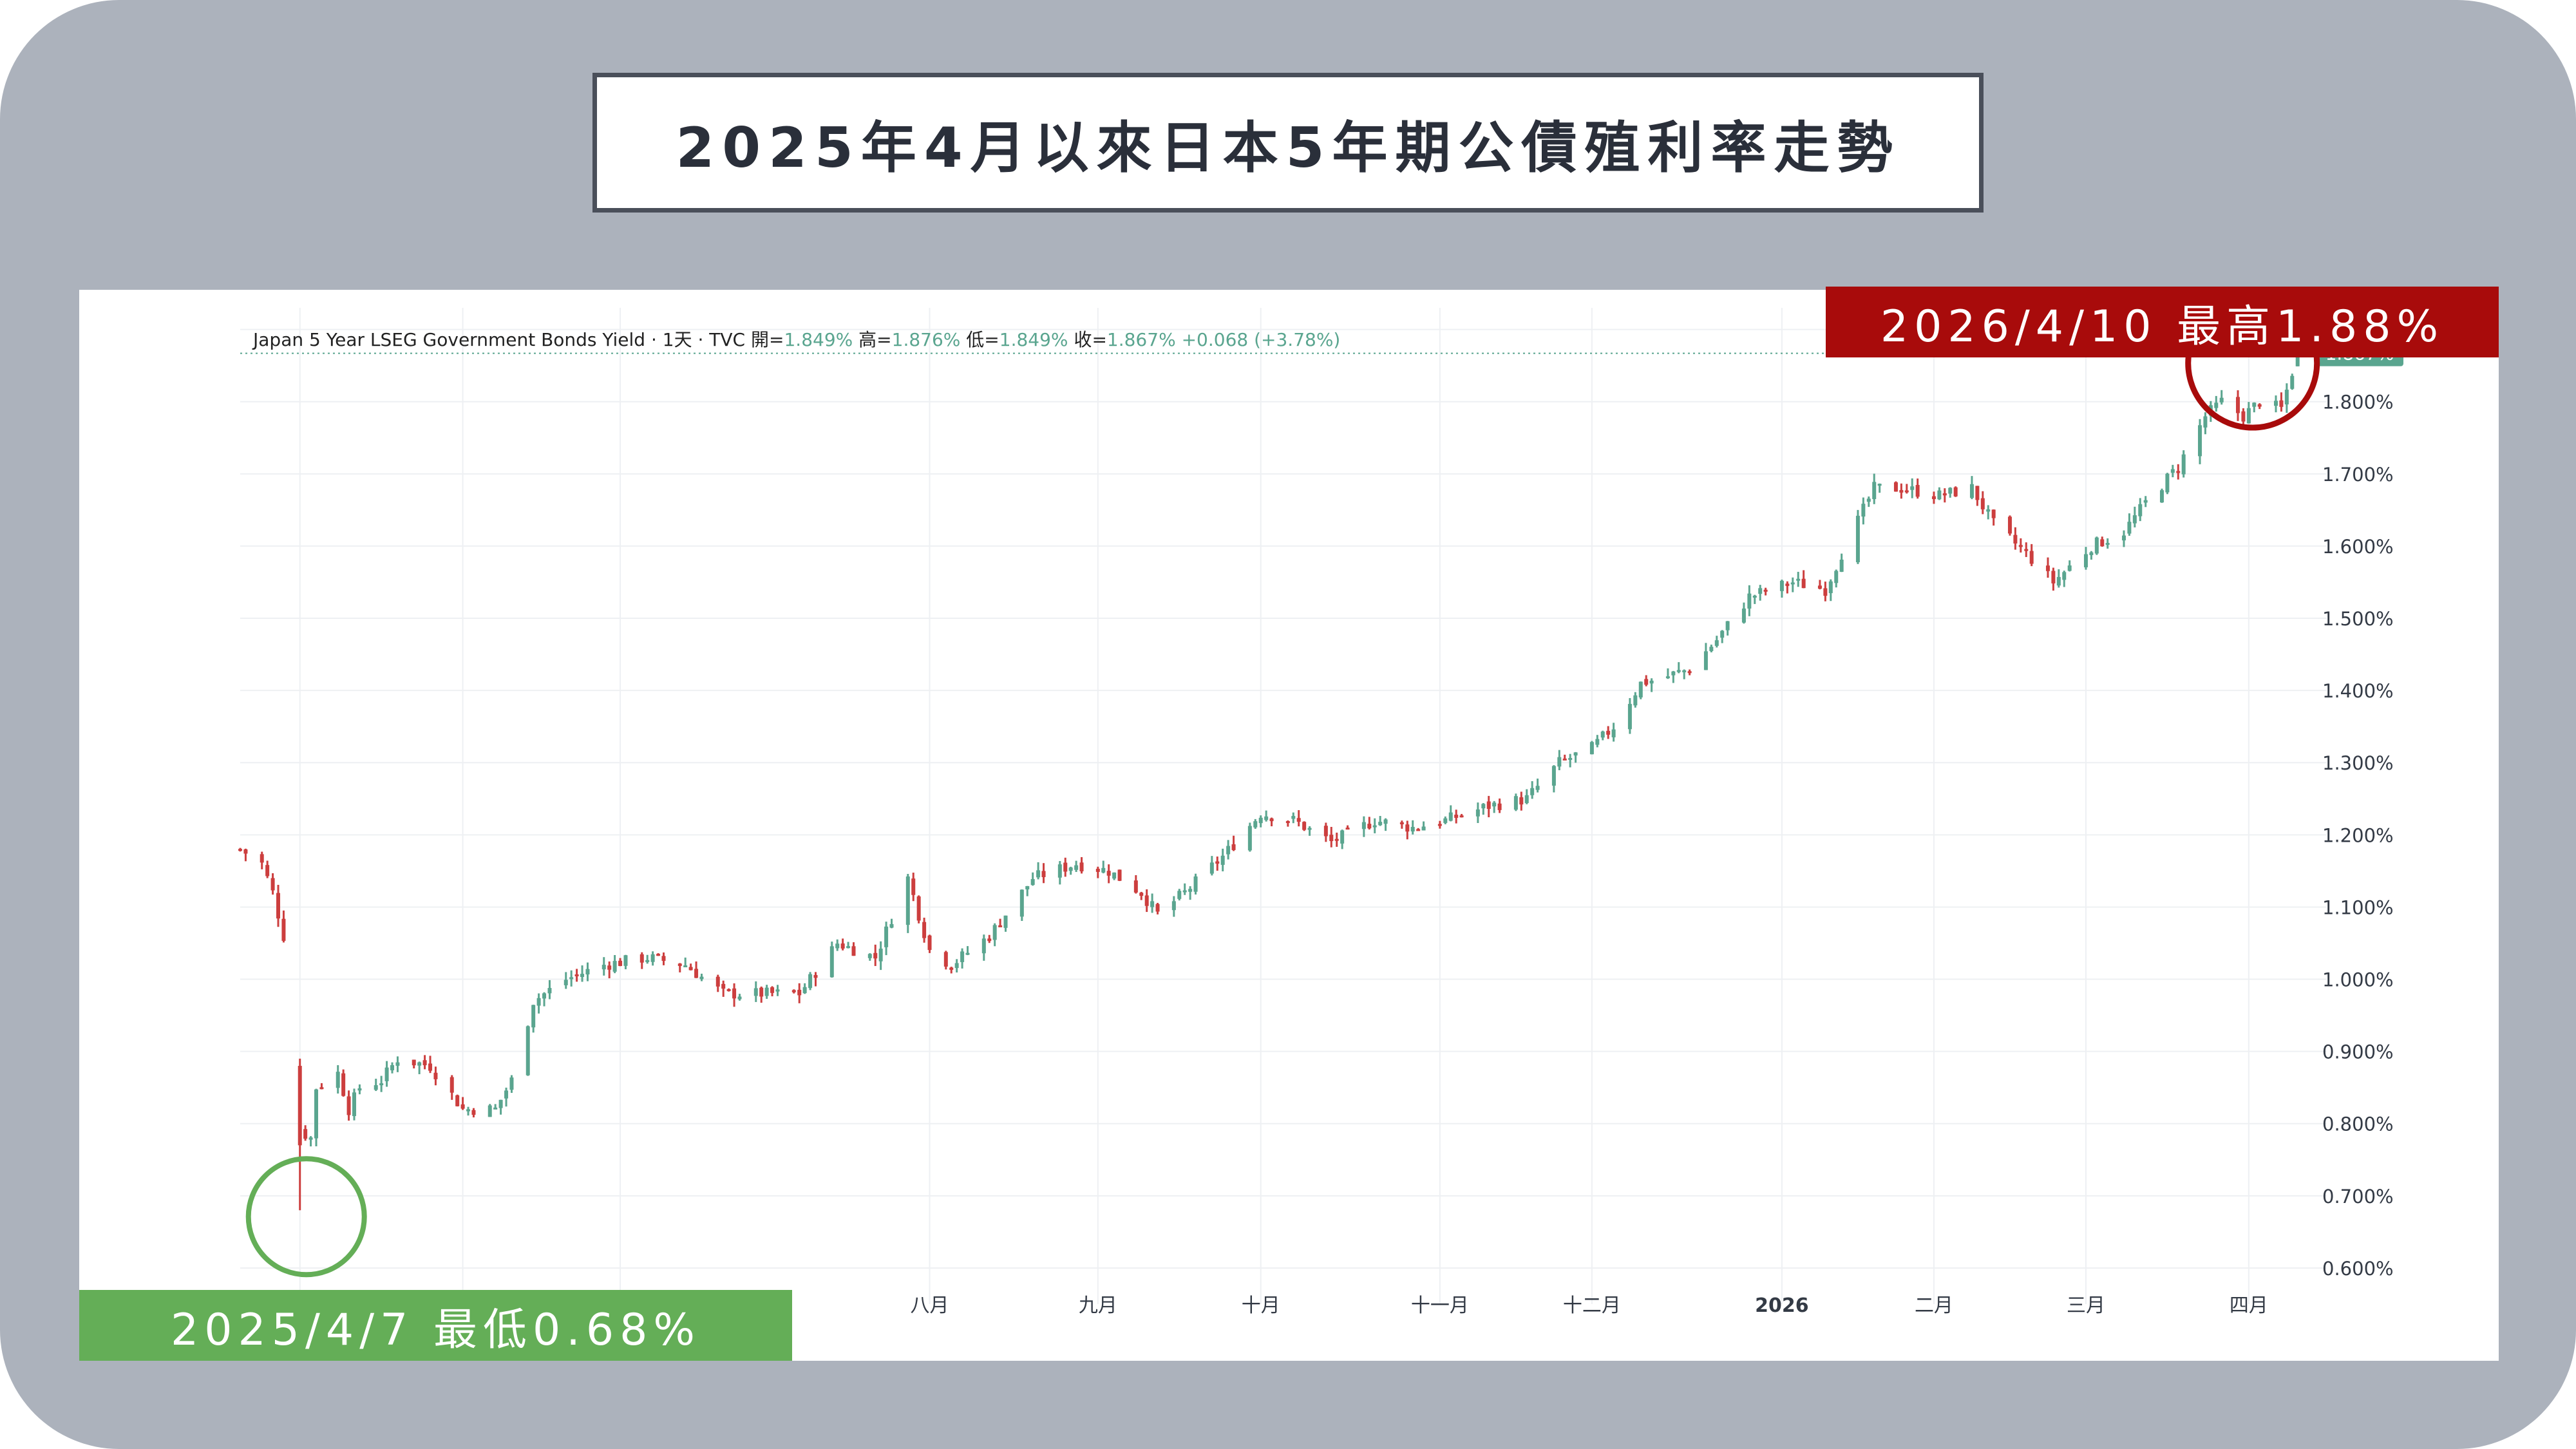  What do you see at coordinates (1440, 1305) in the screenshot?
I see `x-tick-label: 十一月` at bounding box center [1440, 1305].